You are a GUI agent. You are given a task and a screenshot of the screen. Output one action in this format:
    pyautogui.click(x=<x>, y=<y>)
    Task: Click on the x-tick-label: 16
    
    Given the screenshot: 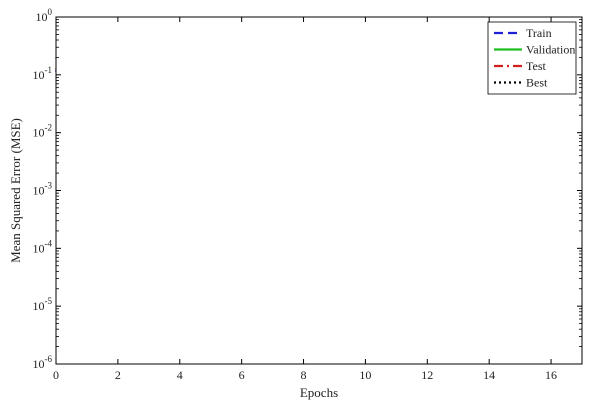 What is the action you would take?
    pyautogui.click(x=551, y=375)
    